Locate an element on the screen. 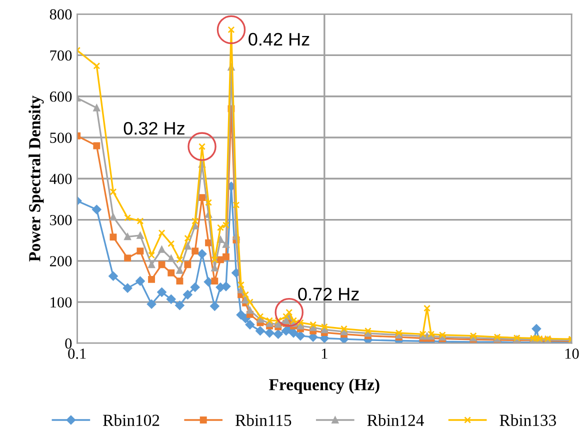 Image resolution: width=584 pixels, height=440 pixels. y-axis-title: Power Spectral Density is located at coordinates (36, 179).